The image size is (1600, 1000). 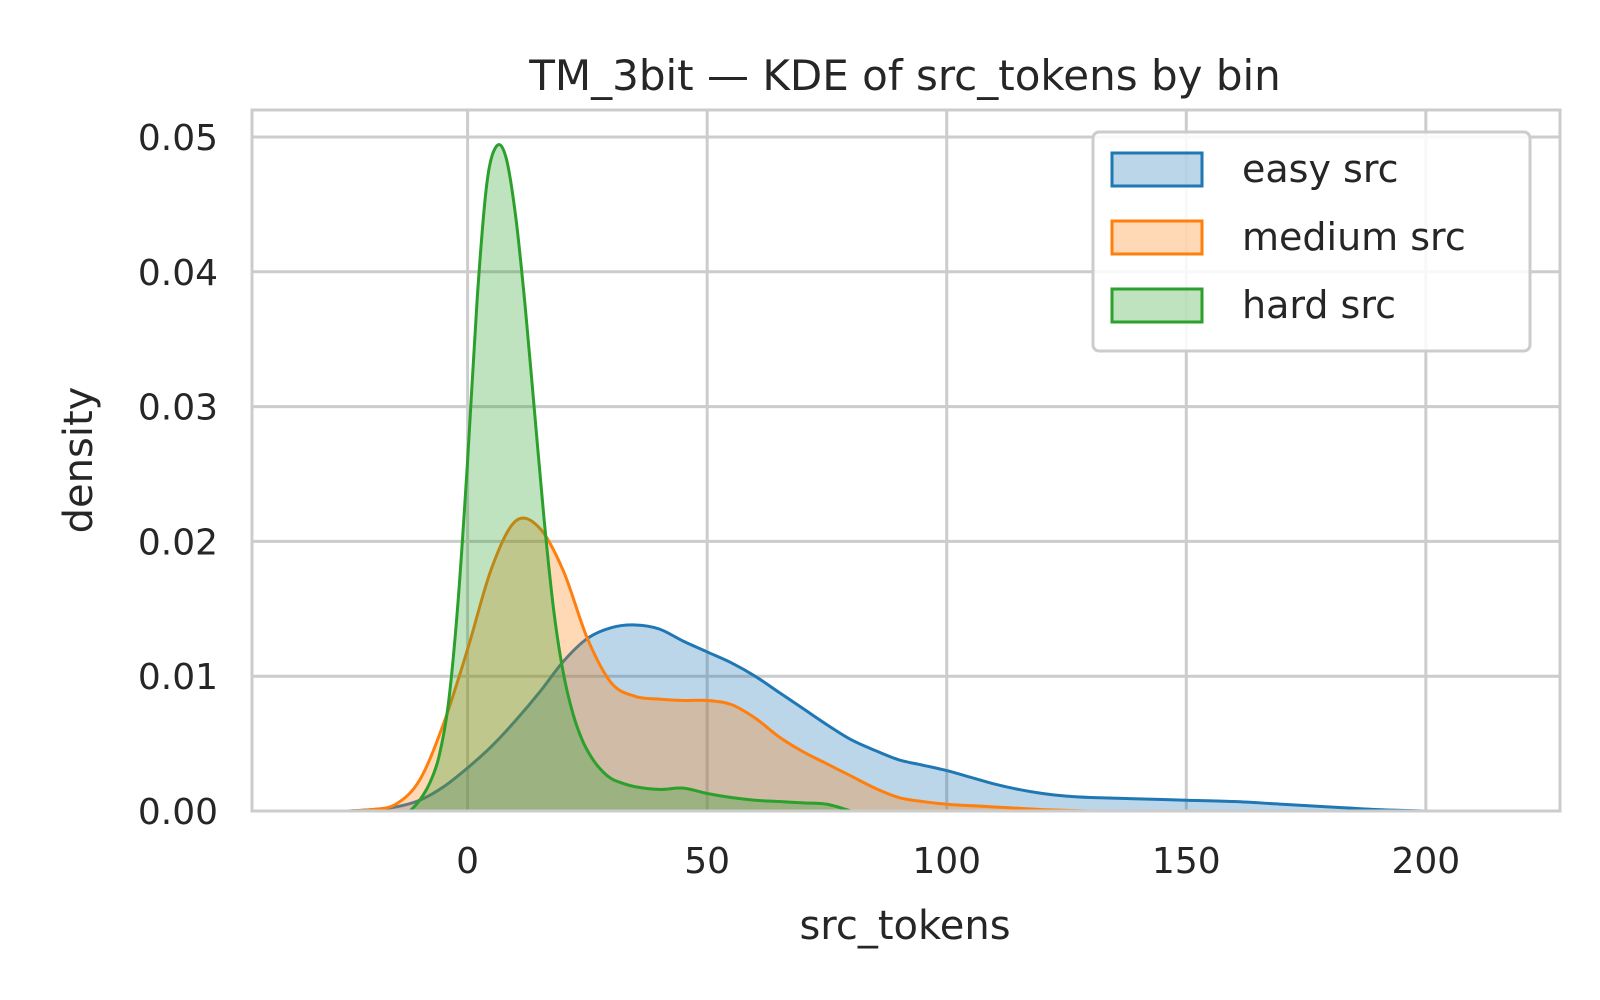 I want to click on x-tick-label: 100, so click(x=946, y=861).